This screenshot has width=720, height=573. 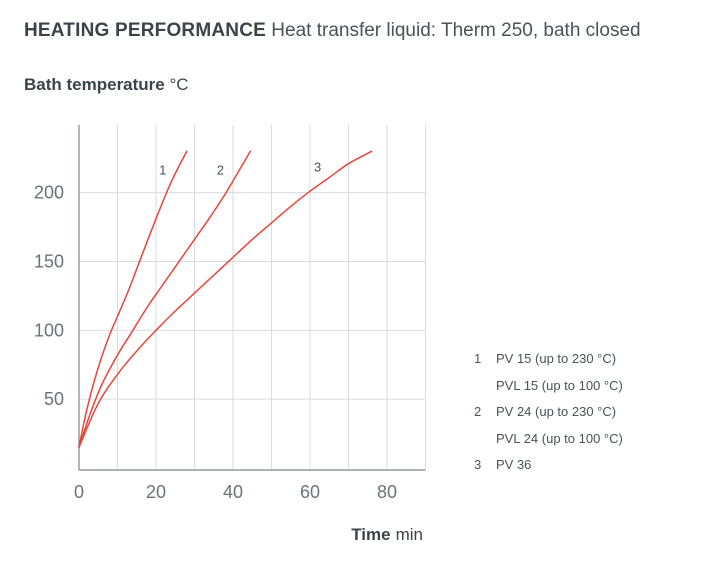 I want to click on series-label-1: 1, so click(x=162, y=169).